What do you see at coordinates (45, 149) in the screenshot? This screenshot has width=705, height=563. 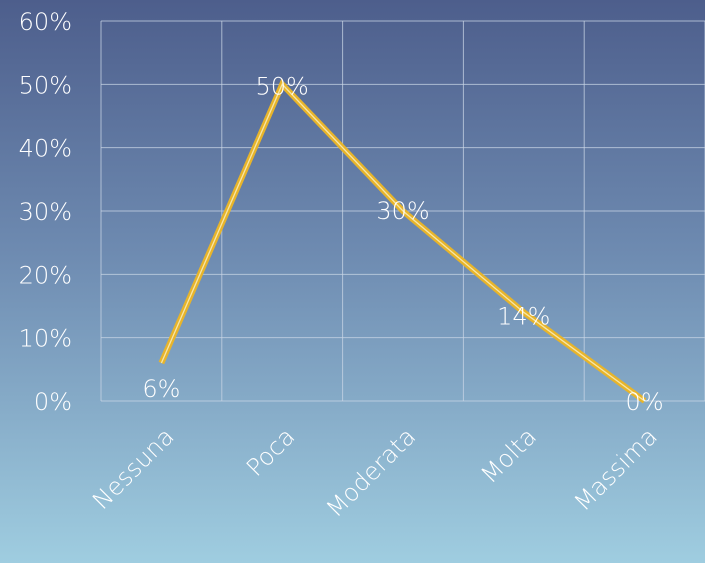 I see `y-tick-label: 40%` at bounding box center [45, 149].